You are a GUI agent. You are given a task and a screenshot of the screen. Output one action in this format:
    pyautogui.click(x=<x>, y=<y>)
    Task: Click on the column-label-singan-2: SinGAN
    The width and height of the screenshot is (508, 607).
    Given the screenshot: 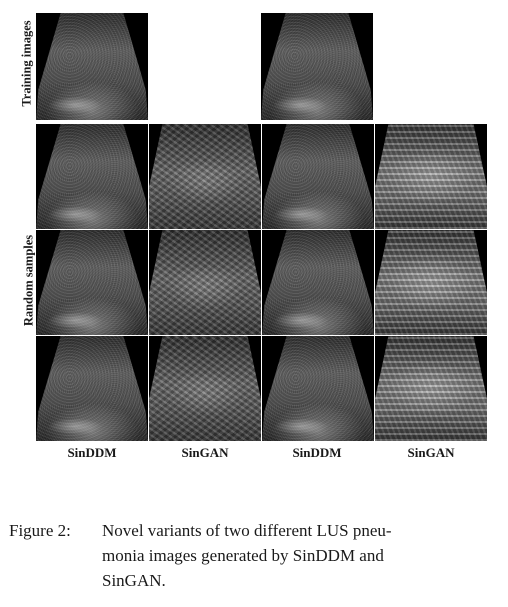 What is the action you would take?
    pyautogui.click(x=431, y=452)
    